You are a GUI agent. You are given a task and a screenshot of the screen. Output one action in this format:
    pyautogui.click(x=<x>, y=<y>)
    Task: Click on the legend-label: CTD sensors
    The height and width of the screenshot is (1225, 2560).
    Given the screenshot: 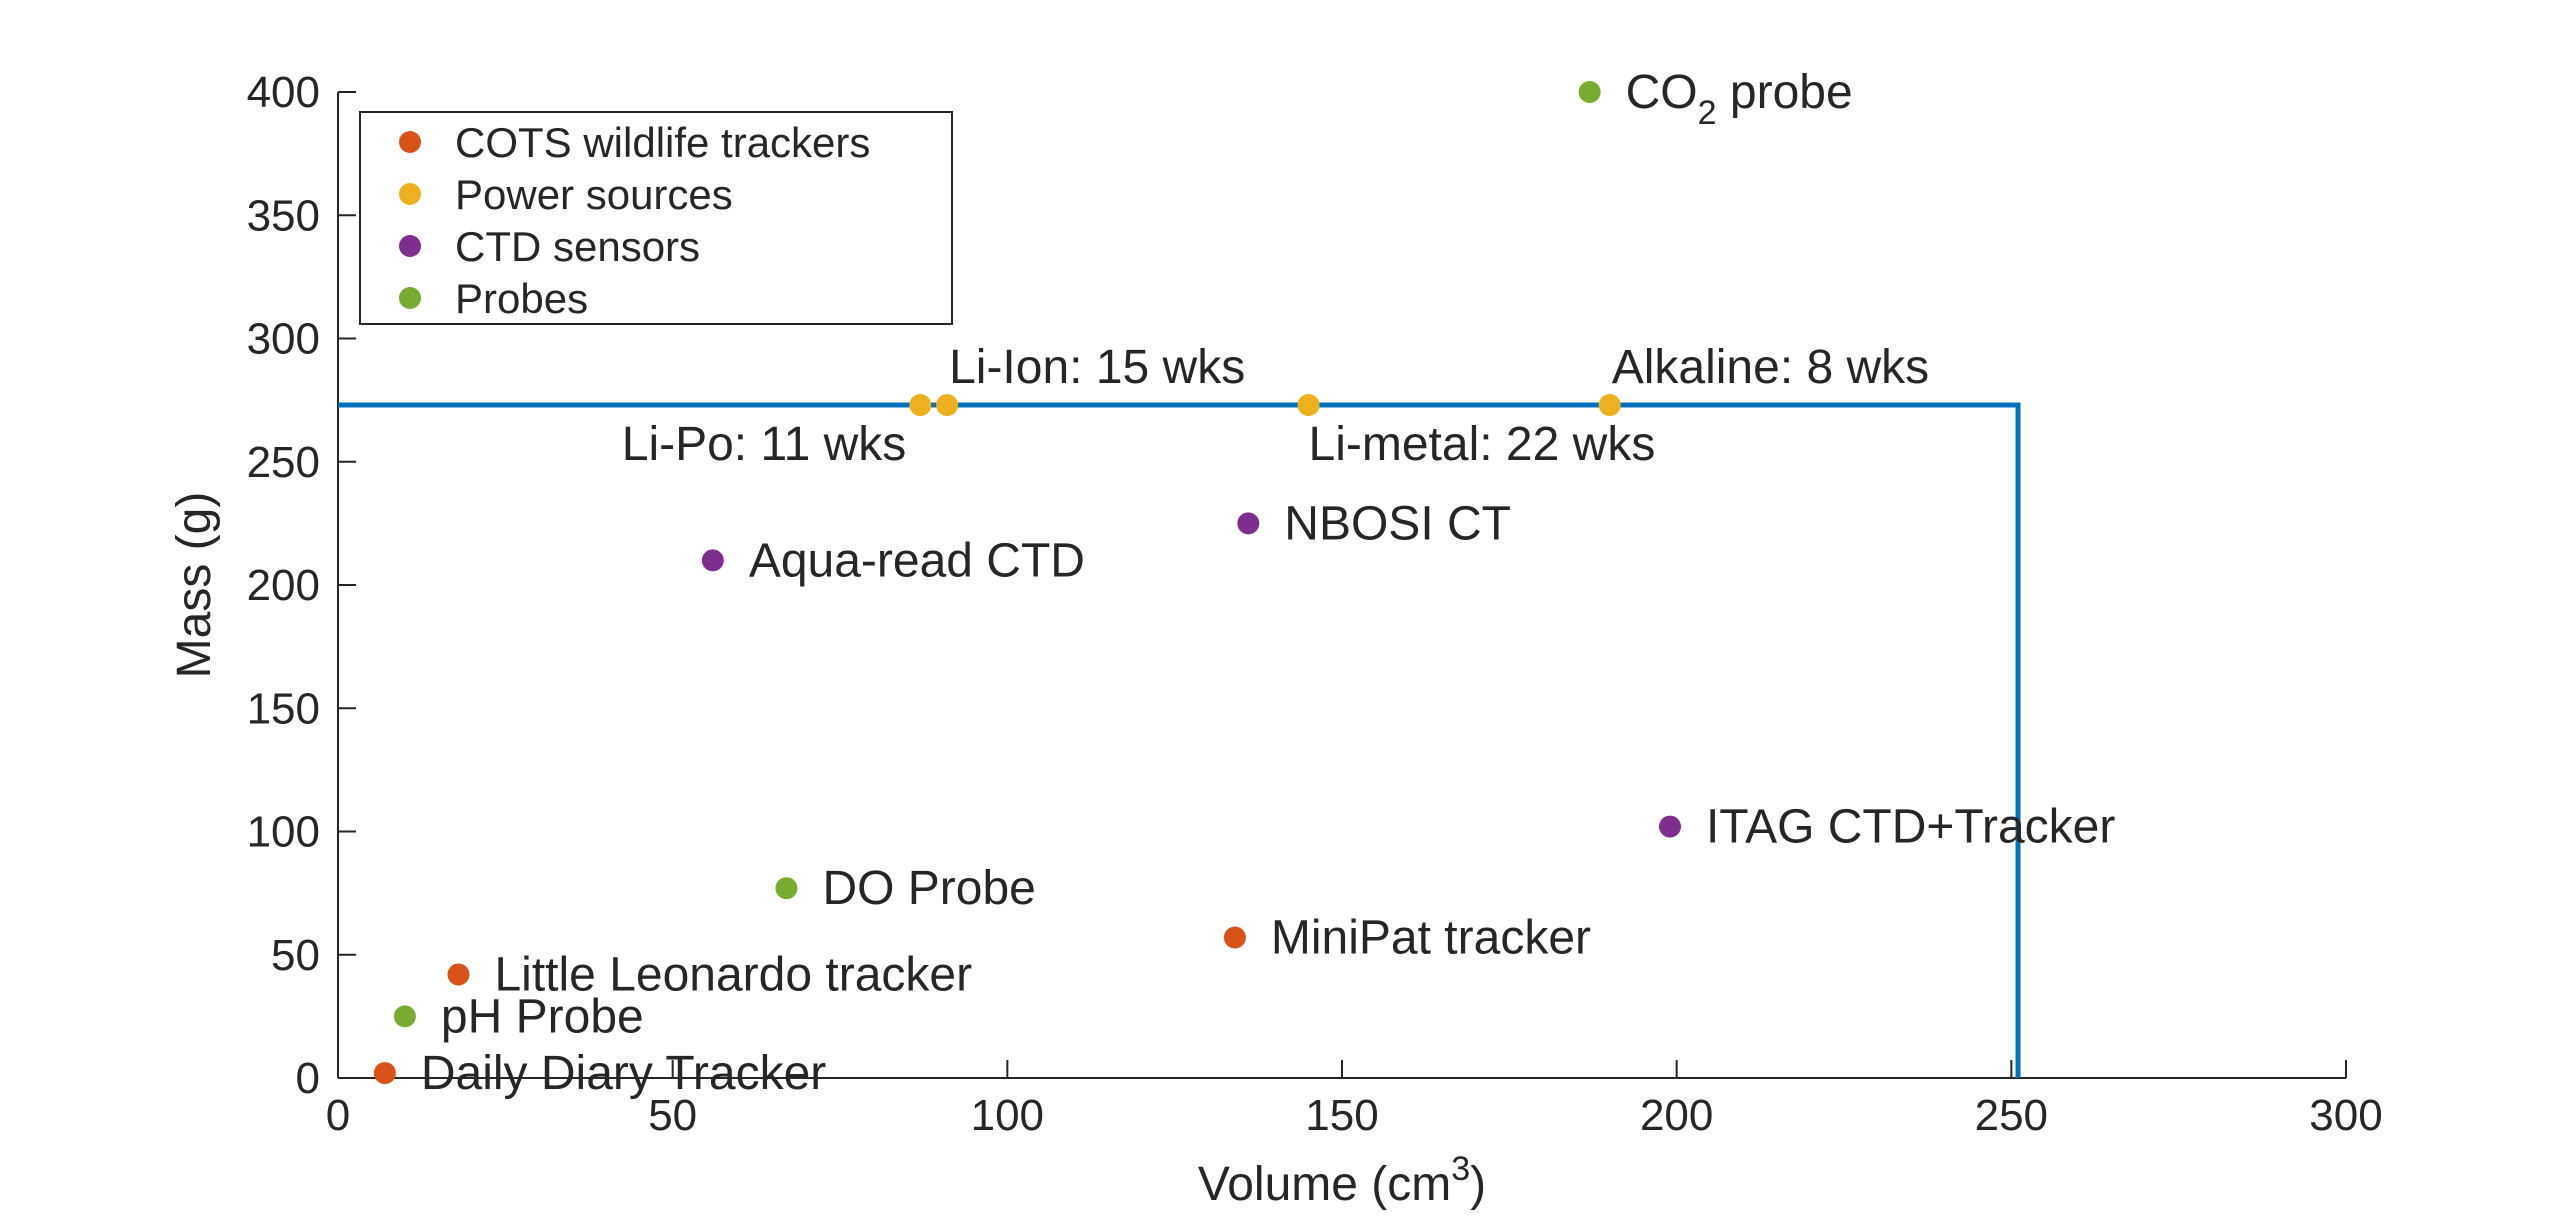 What is the action you would take?
    pyautogui.click(x=577, y=246)
    